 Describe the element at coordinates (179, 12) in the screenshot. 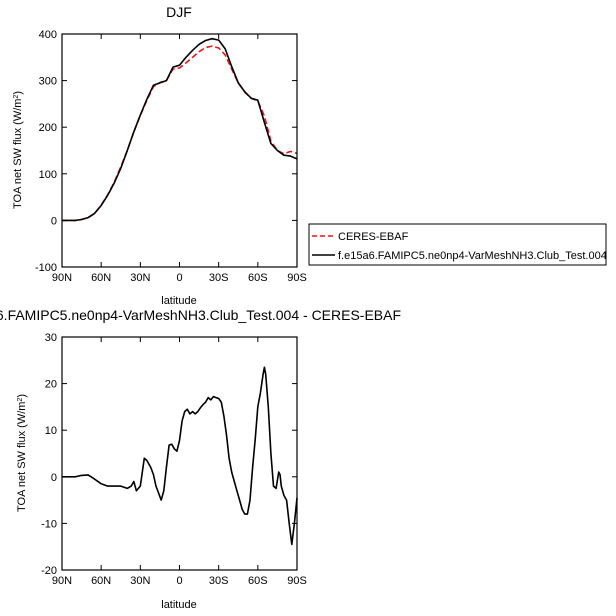

I see `chart-top-title: DJF` at that location.